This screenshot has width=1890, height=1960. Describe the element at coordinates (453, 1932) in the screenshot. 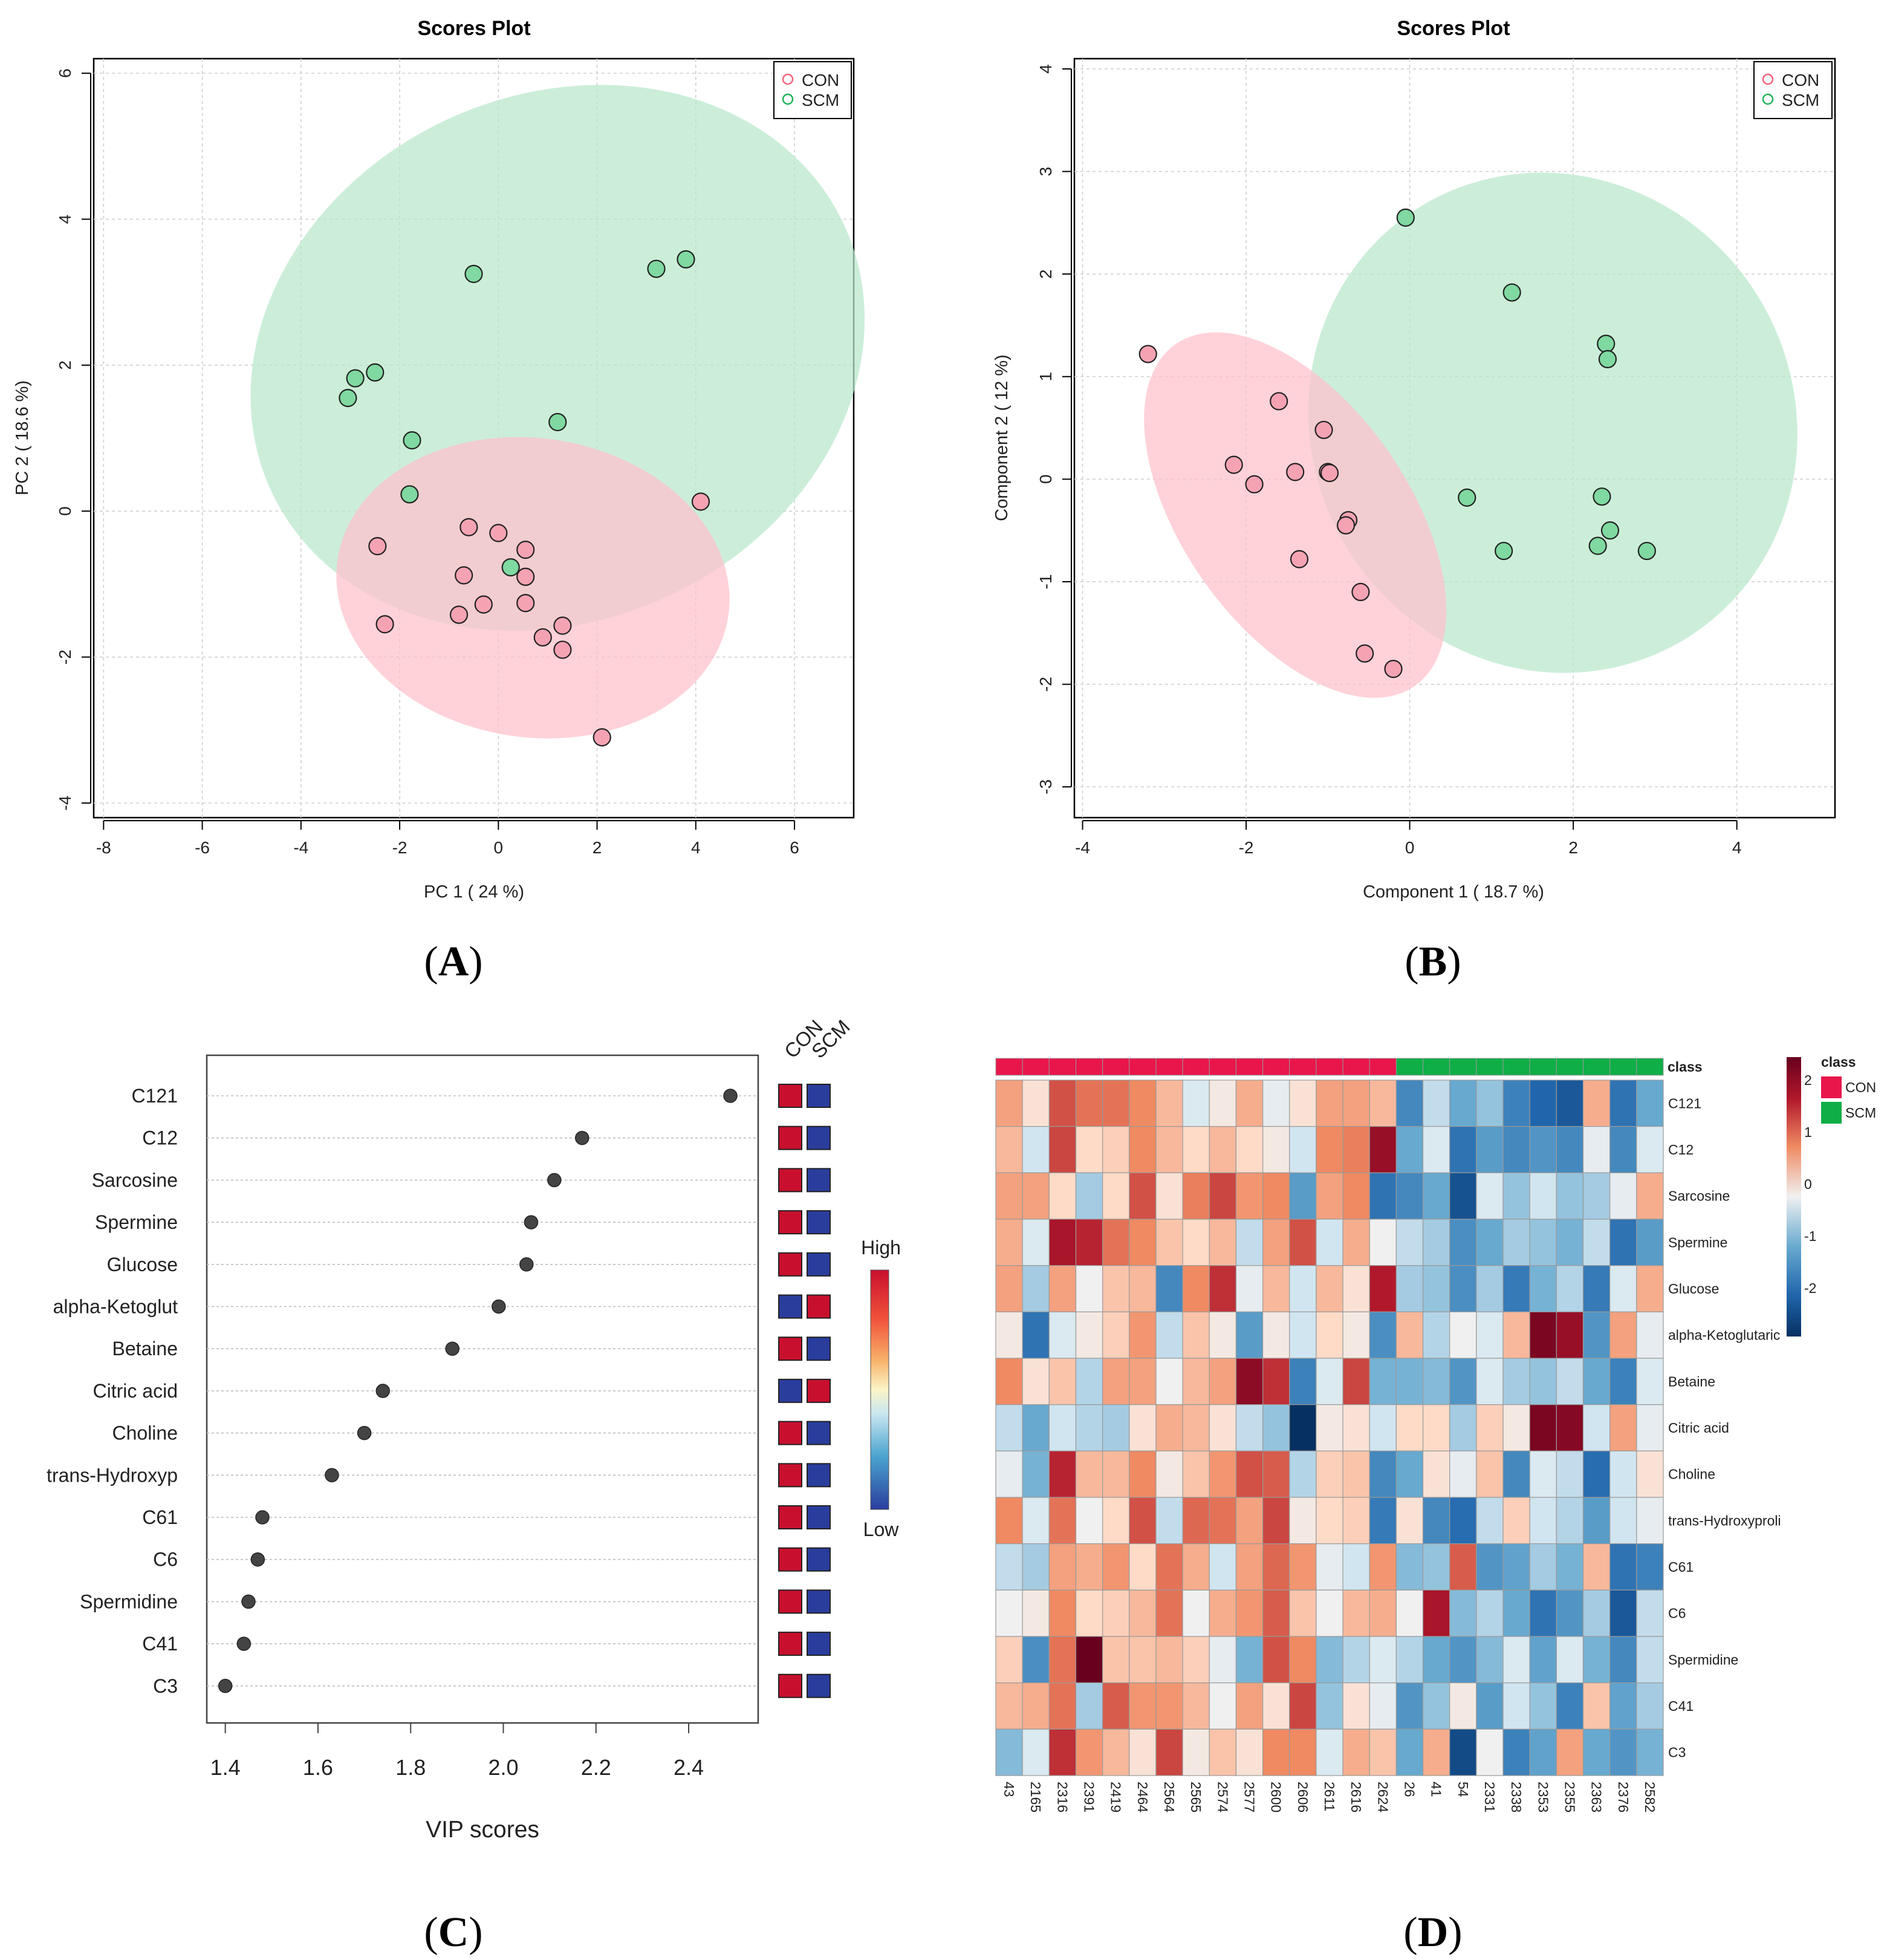

I see `panel-c-label: (C)` at that location.